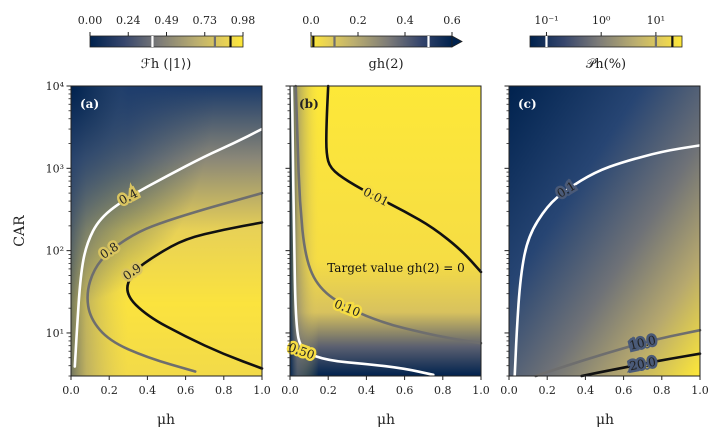 The height and width of the screenshot is (437, 723). I want to click on y-tick-label: 10¹, so click(55, 333).